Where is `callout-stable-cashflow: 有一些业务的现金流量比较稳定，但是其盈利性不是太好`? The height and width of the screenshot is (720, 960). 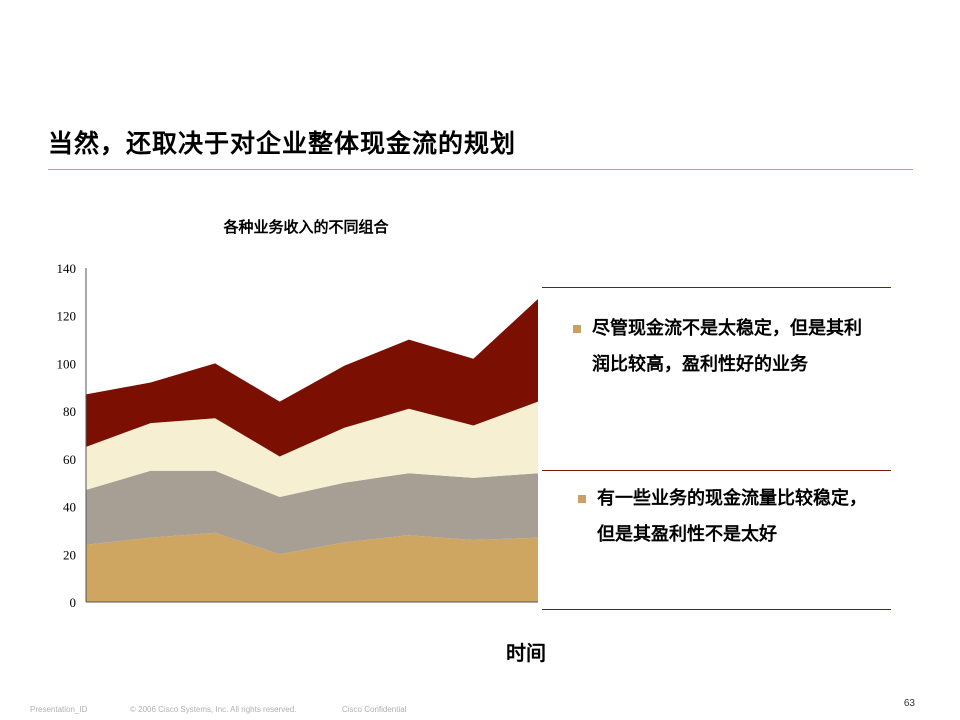
callout-stable-cashflow: 有一些业务的现金流量比较稳定，但是其盈利性不是太好 is located at coordinates (723, 517).